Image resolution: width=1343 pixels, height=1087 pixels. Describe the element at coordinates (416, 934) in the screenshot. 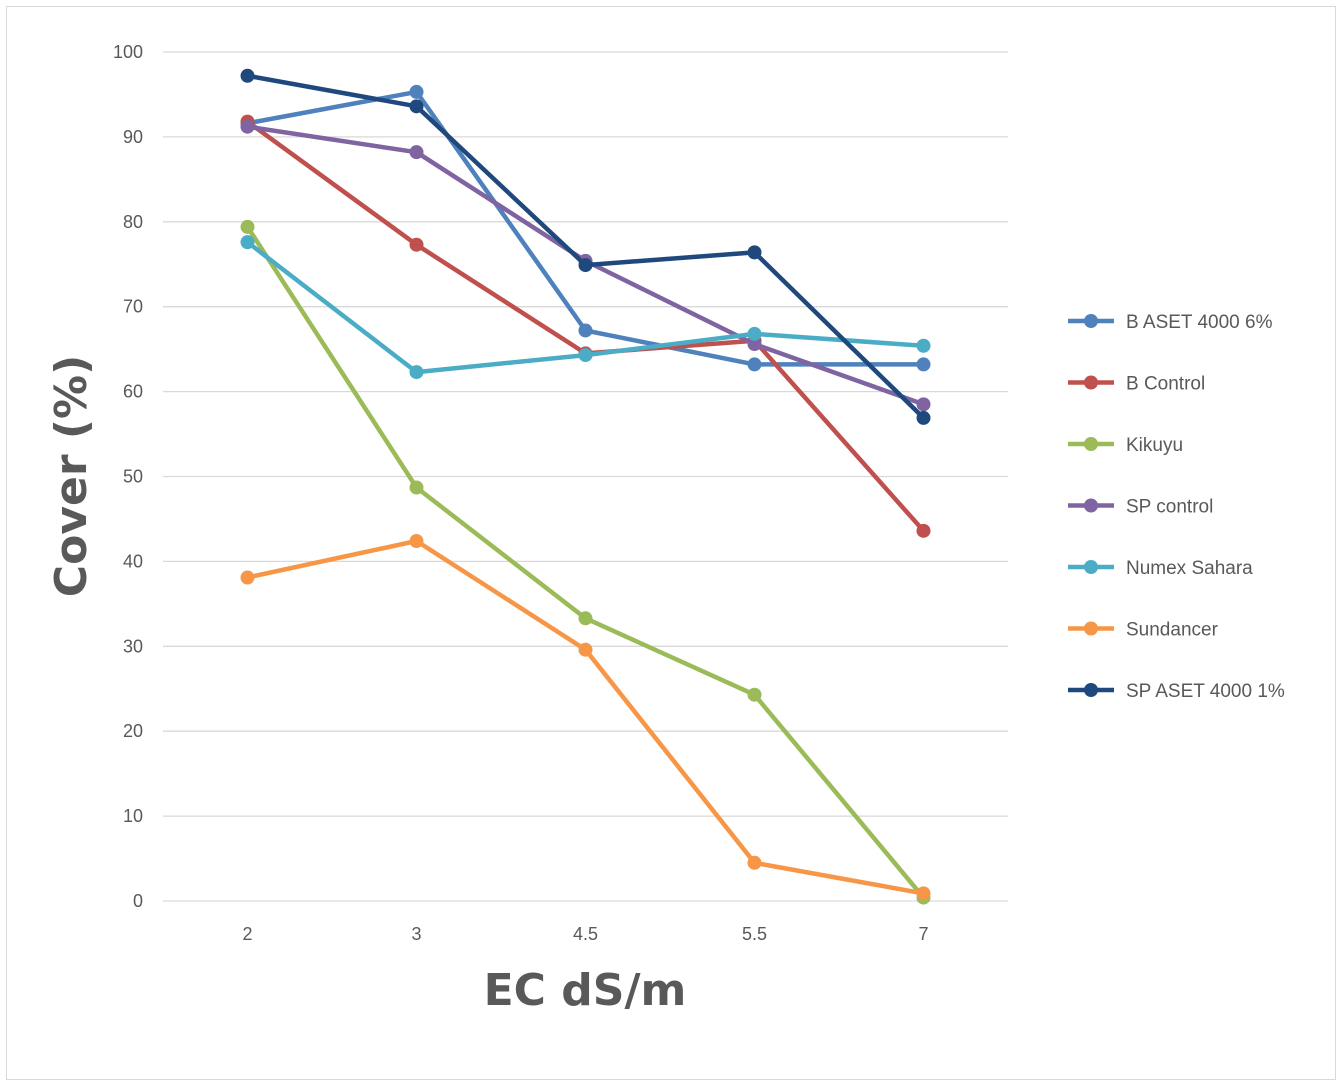

I see `x-tick-label: 3` at that location.